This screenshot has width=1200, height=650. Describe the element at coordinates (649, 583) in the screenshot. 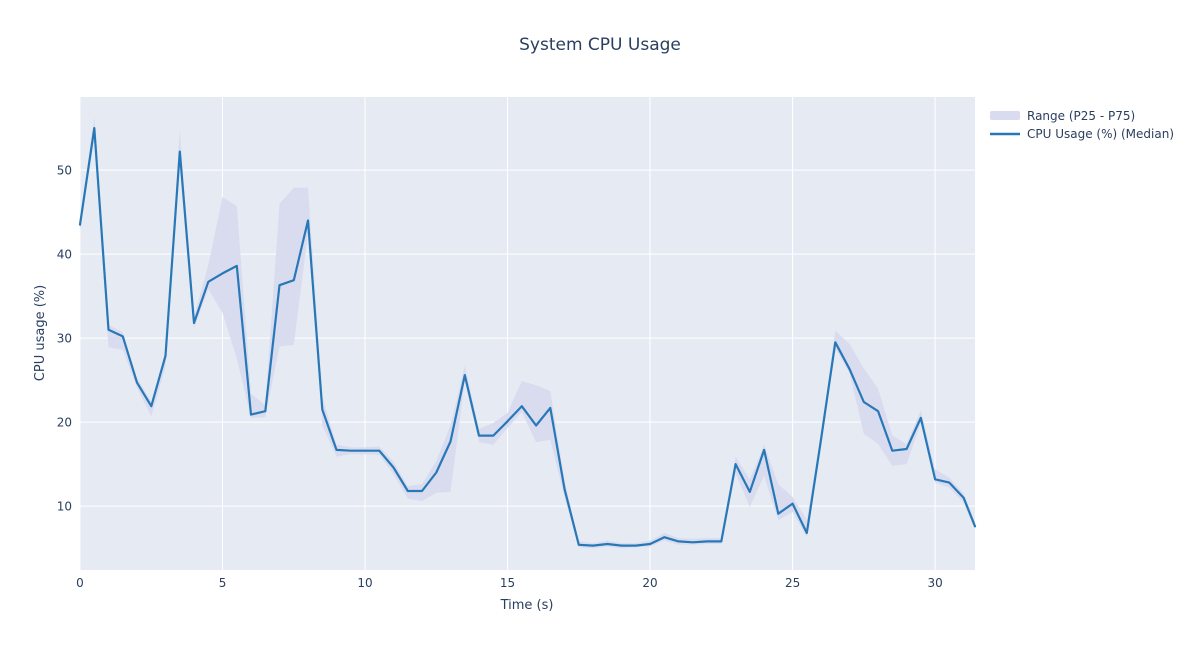

I see `x-tick-label: 20` at that location.